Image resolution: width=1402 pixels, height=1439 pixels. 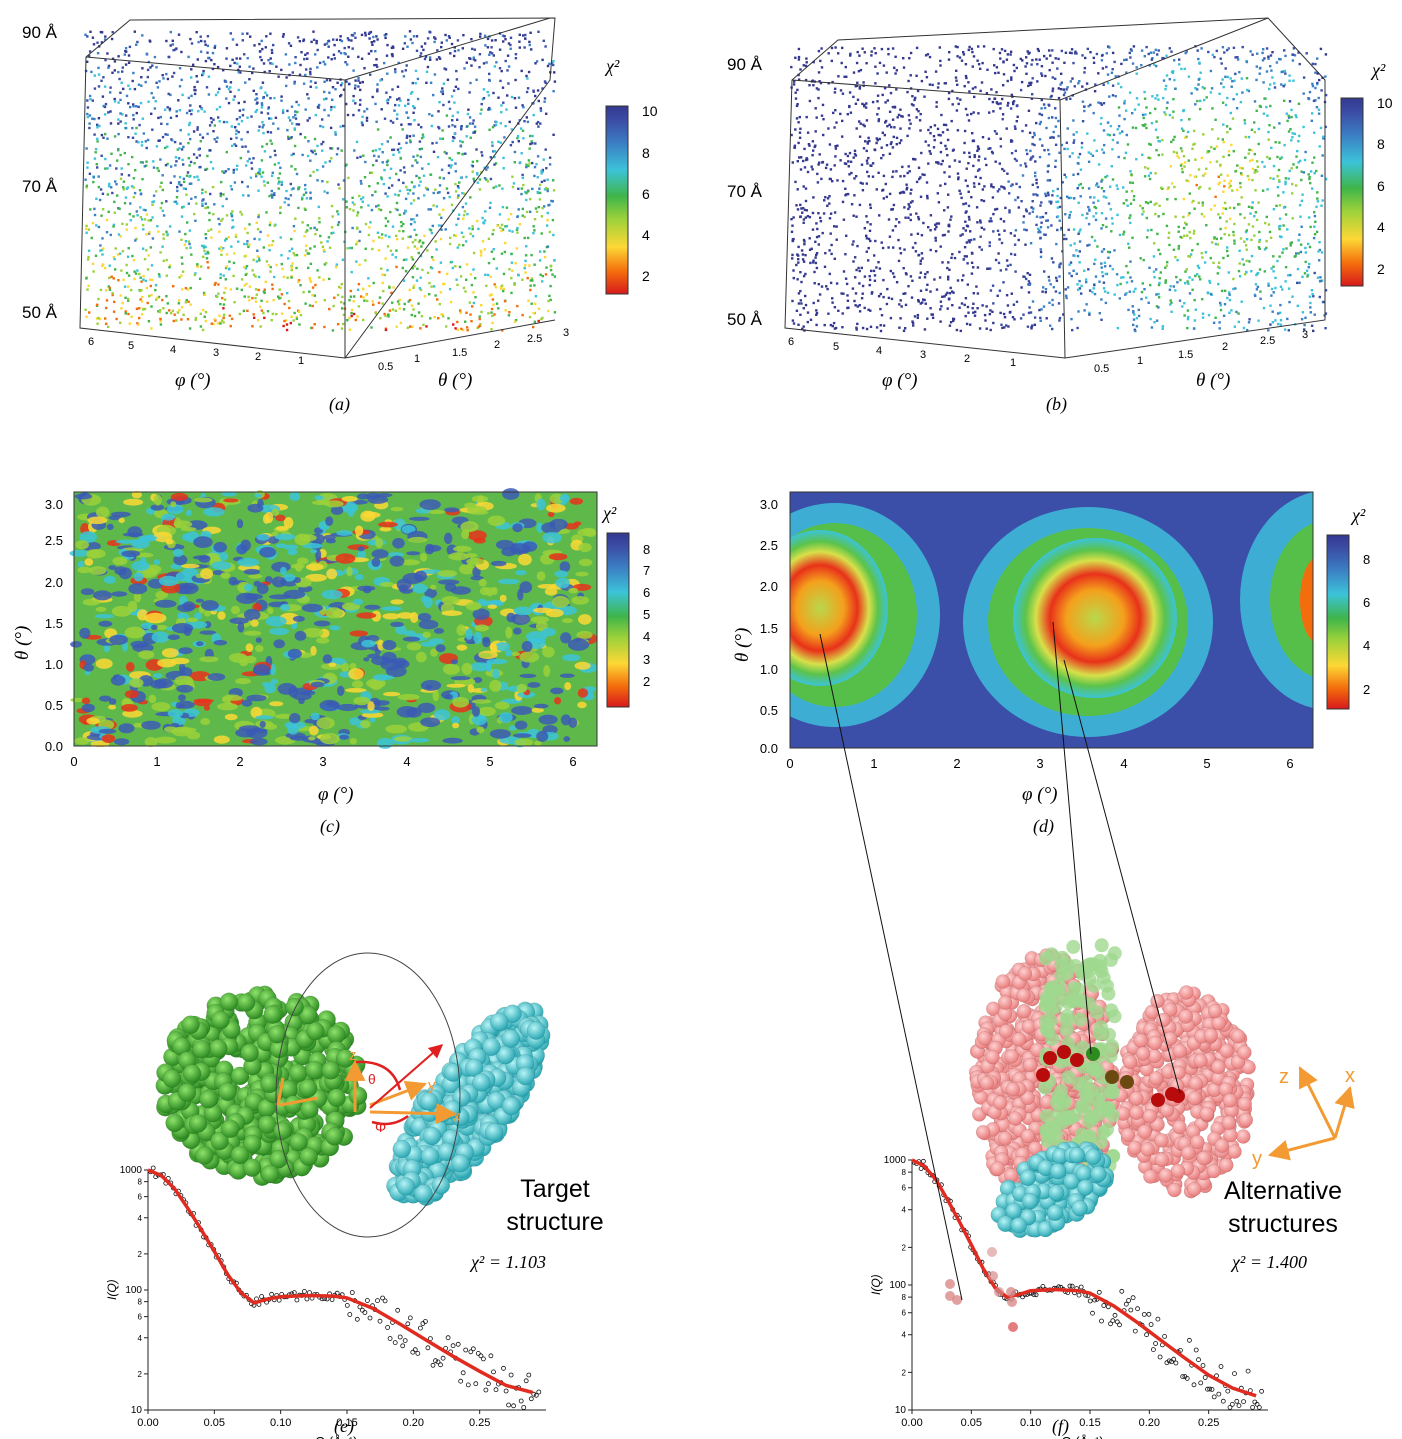 I want to click on ytick-c: 2.0, so click(x=54, y=582).